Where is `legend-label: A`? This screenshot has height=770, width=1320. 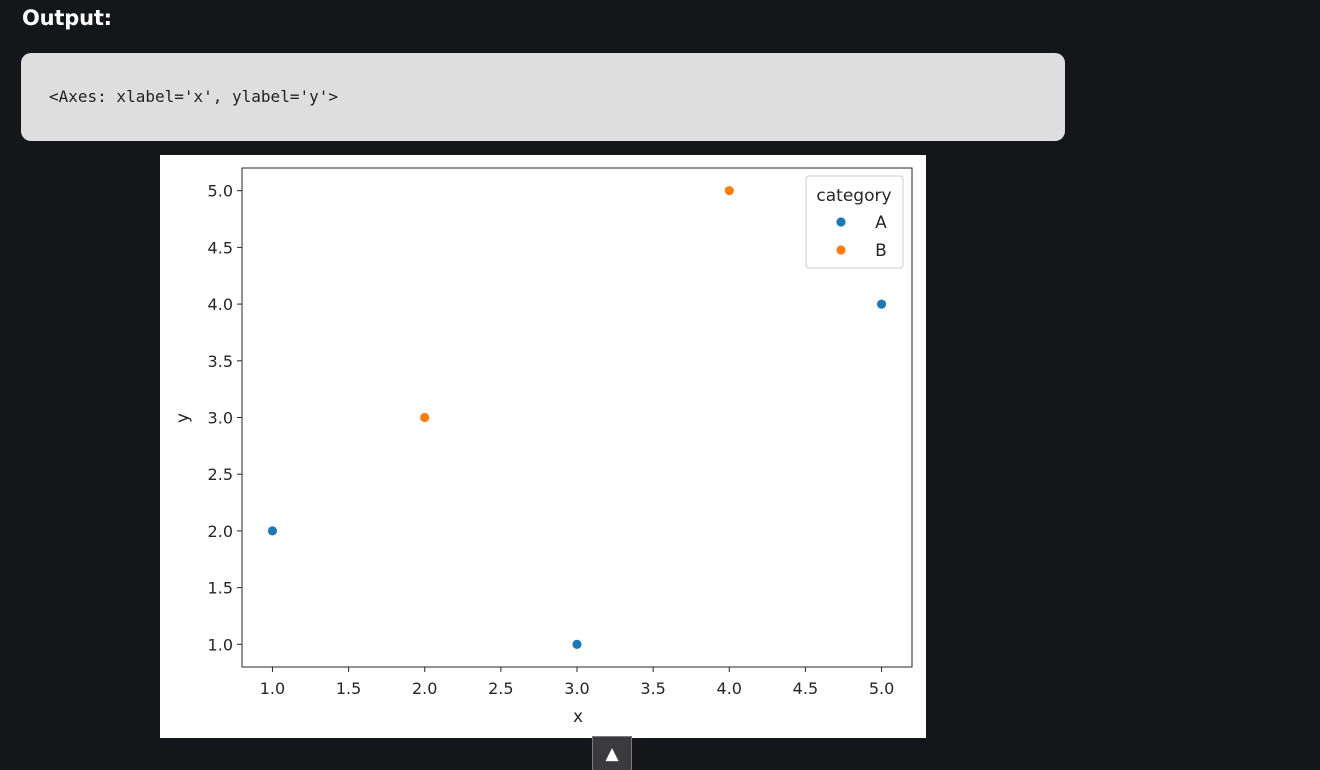
legend-label: A is located at coordinates (881, 223).